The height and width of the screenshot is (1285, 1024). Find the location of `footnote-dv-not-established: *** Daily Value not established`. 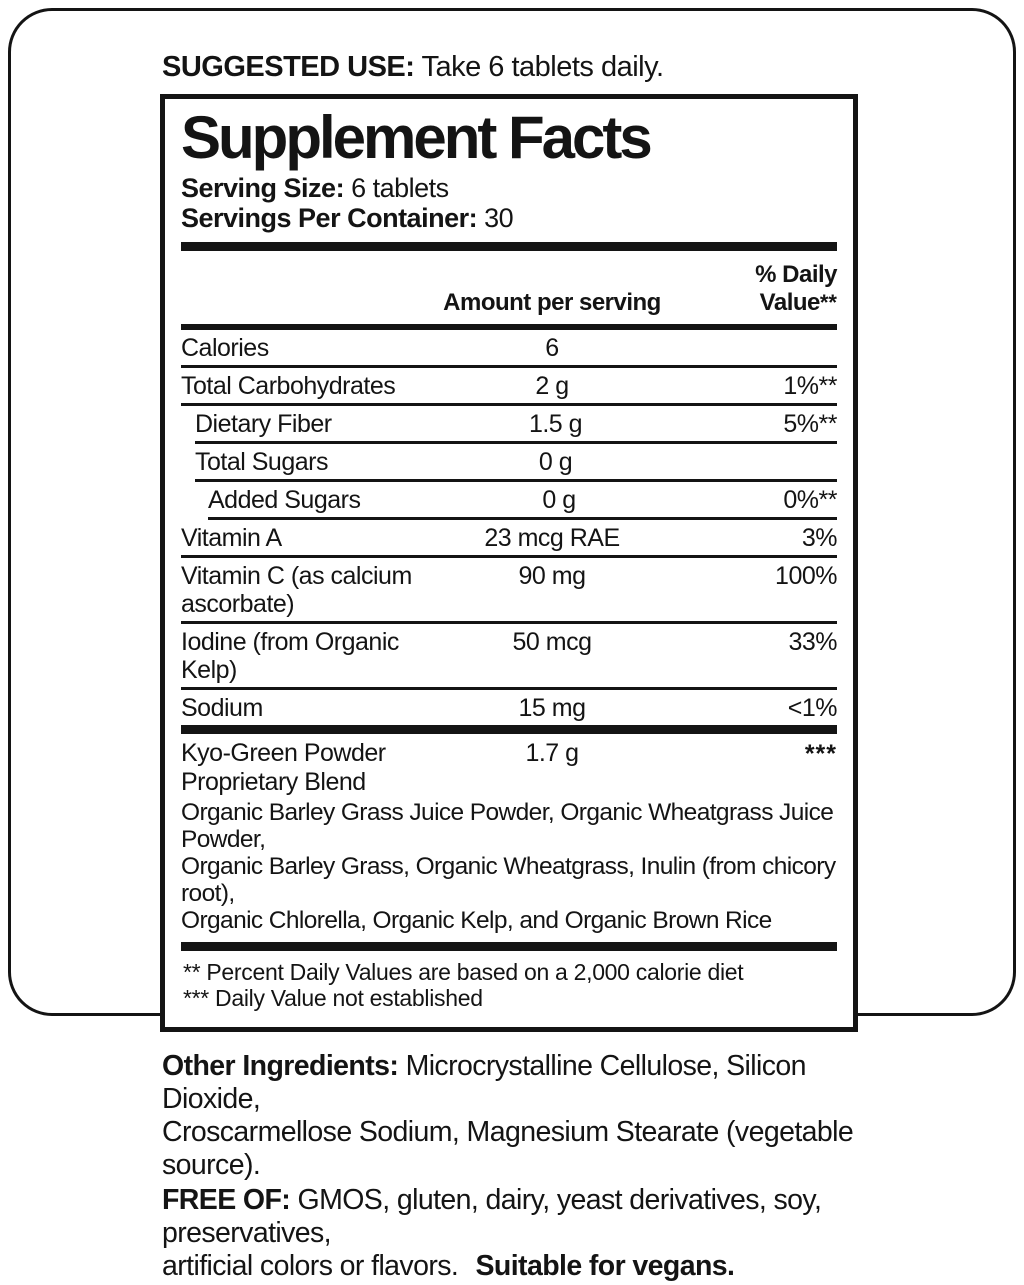

footnote-dv-not-established: *** Daily Value not established is located at coordinates (333, 998).